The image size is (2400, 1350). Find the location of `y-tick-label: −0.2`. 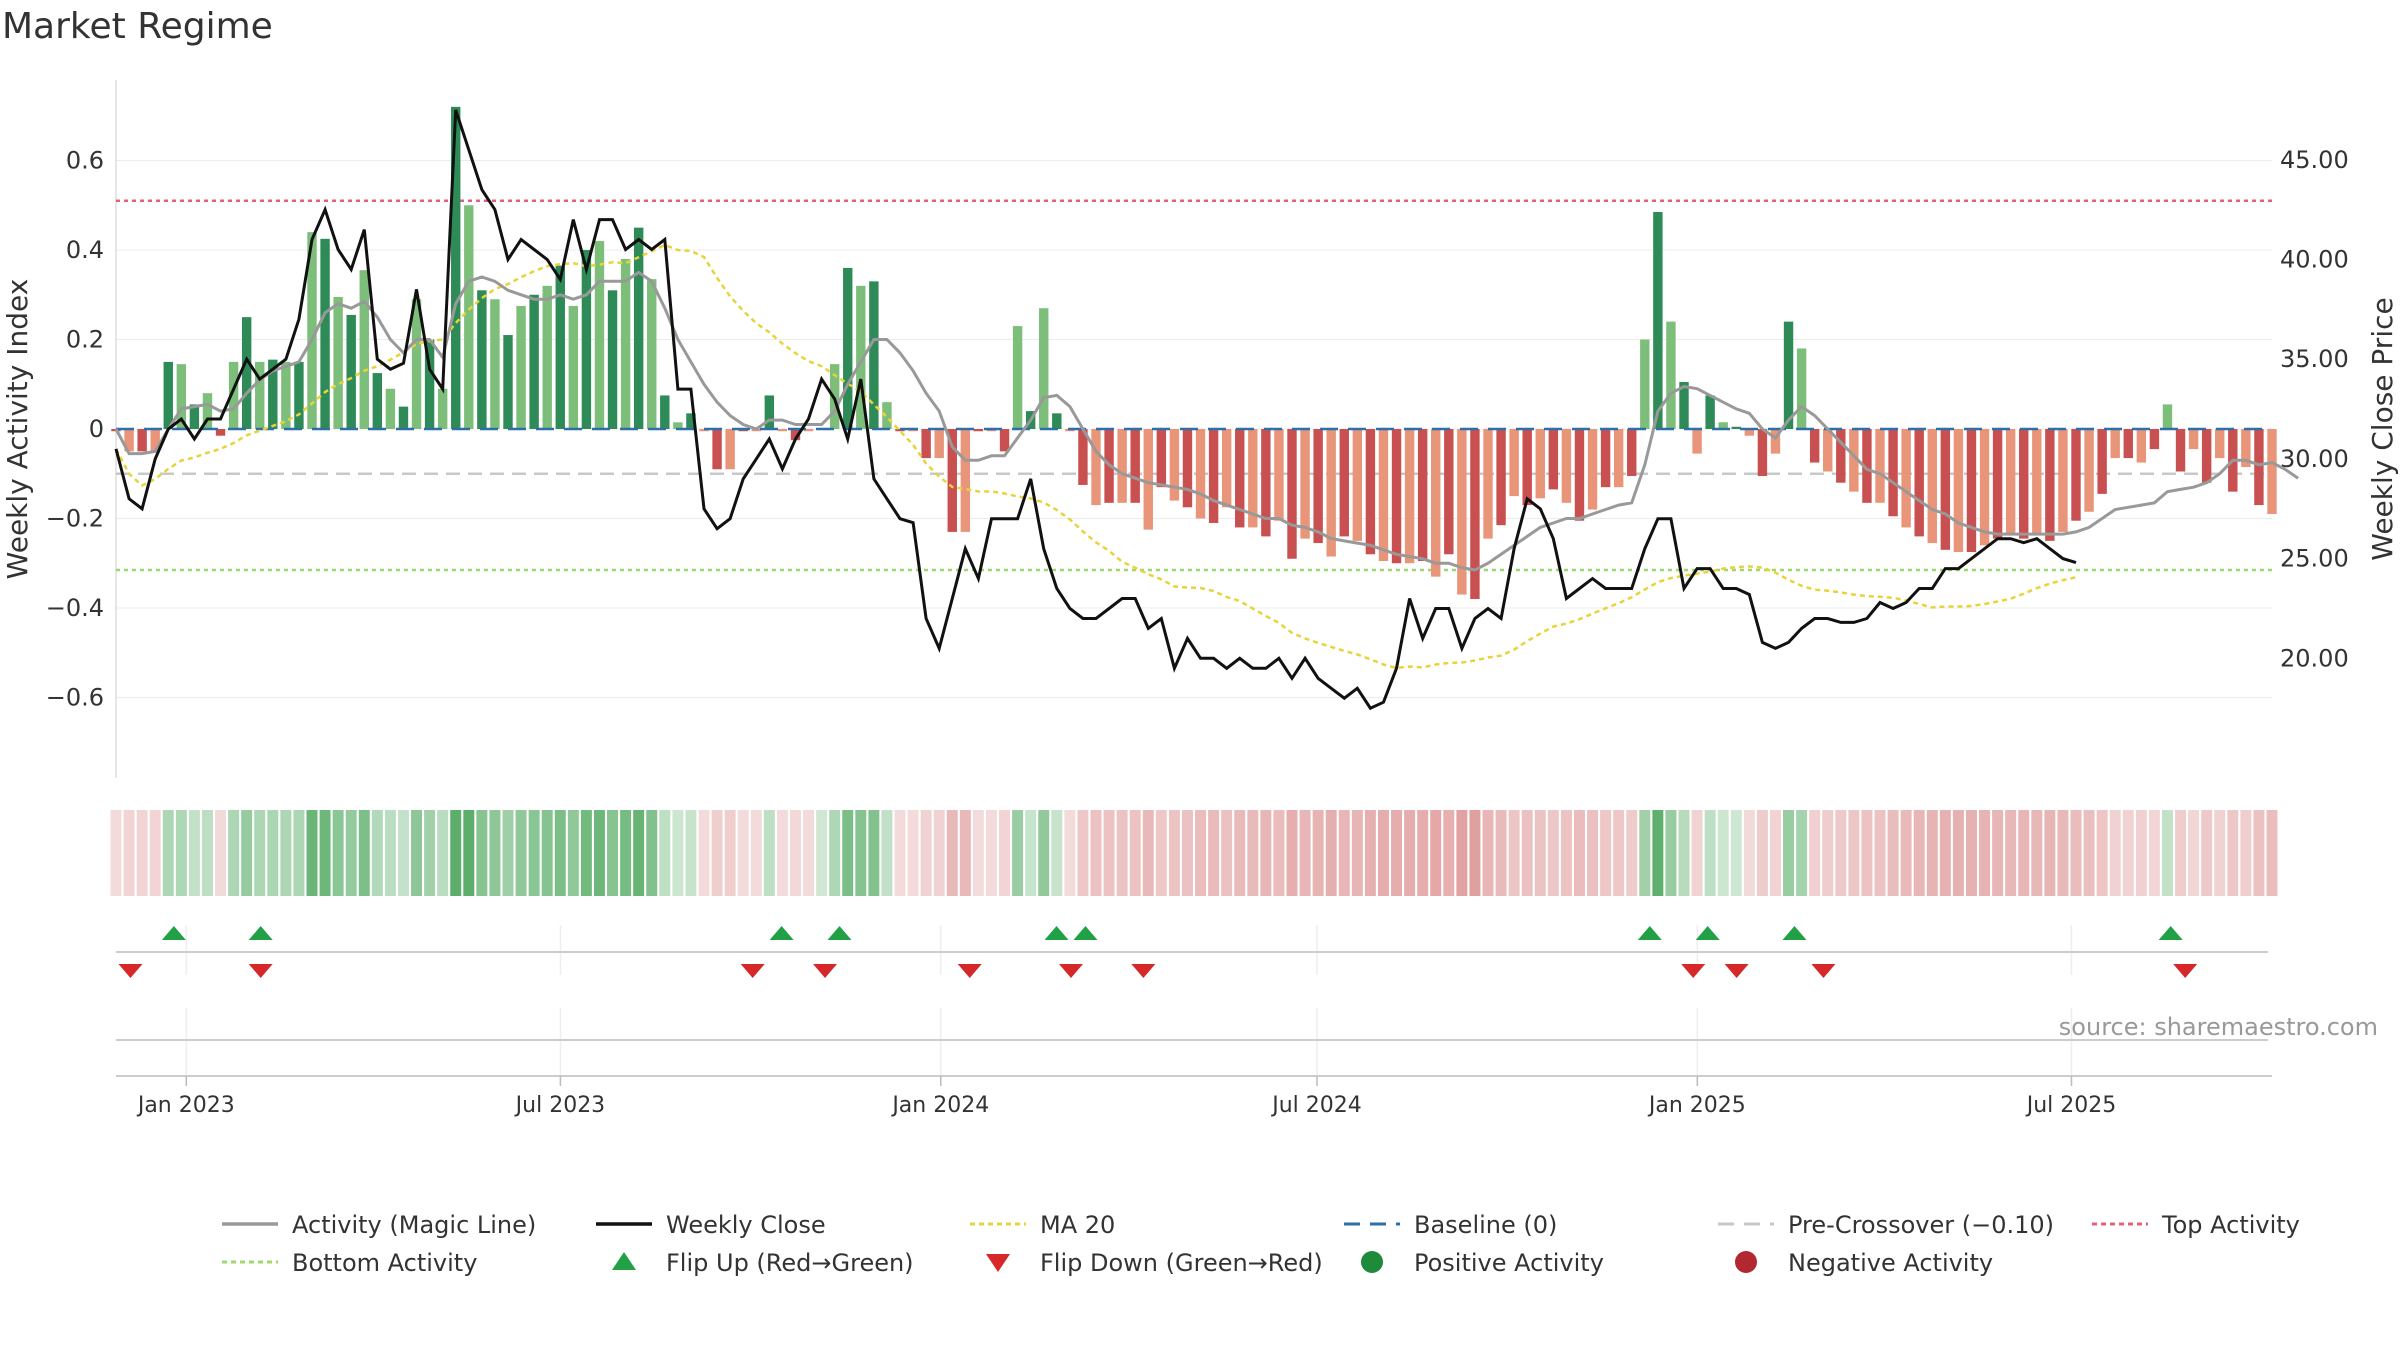

y-tick-label: −0.2 is located at coordinates (75, 518).